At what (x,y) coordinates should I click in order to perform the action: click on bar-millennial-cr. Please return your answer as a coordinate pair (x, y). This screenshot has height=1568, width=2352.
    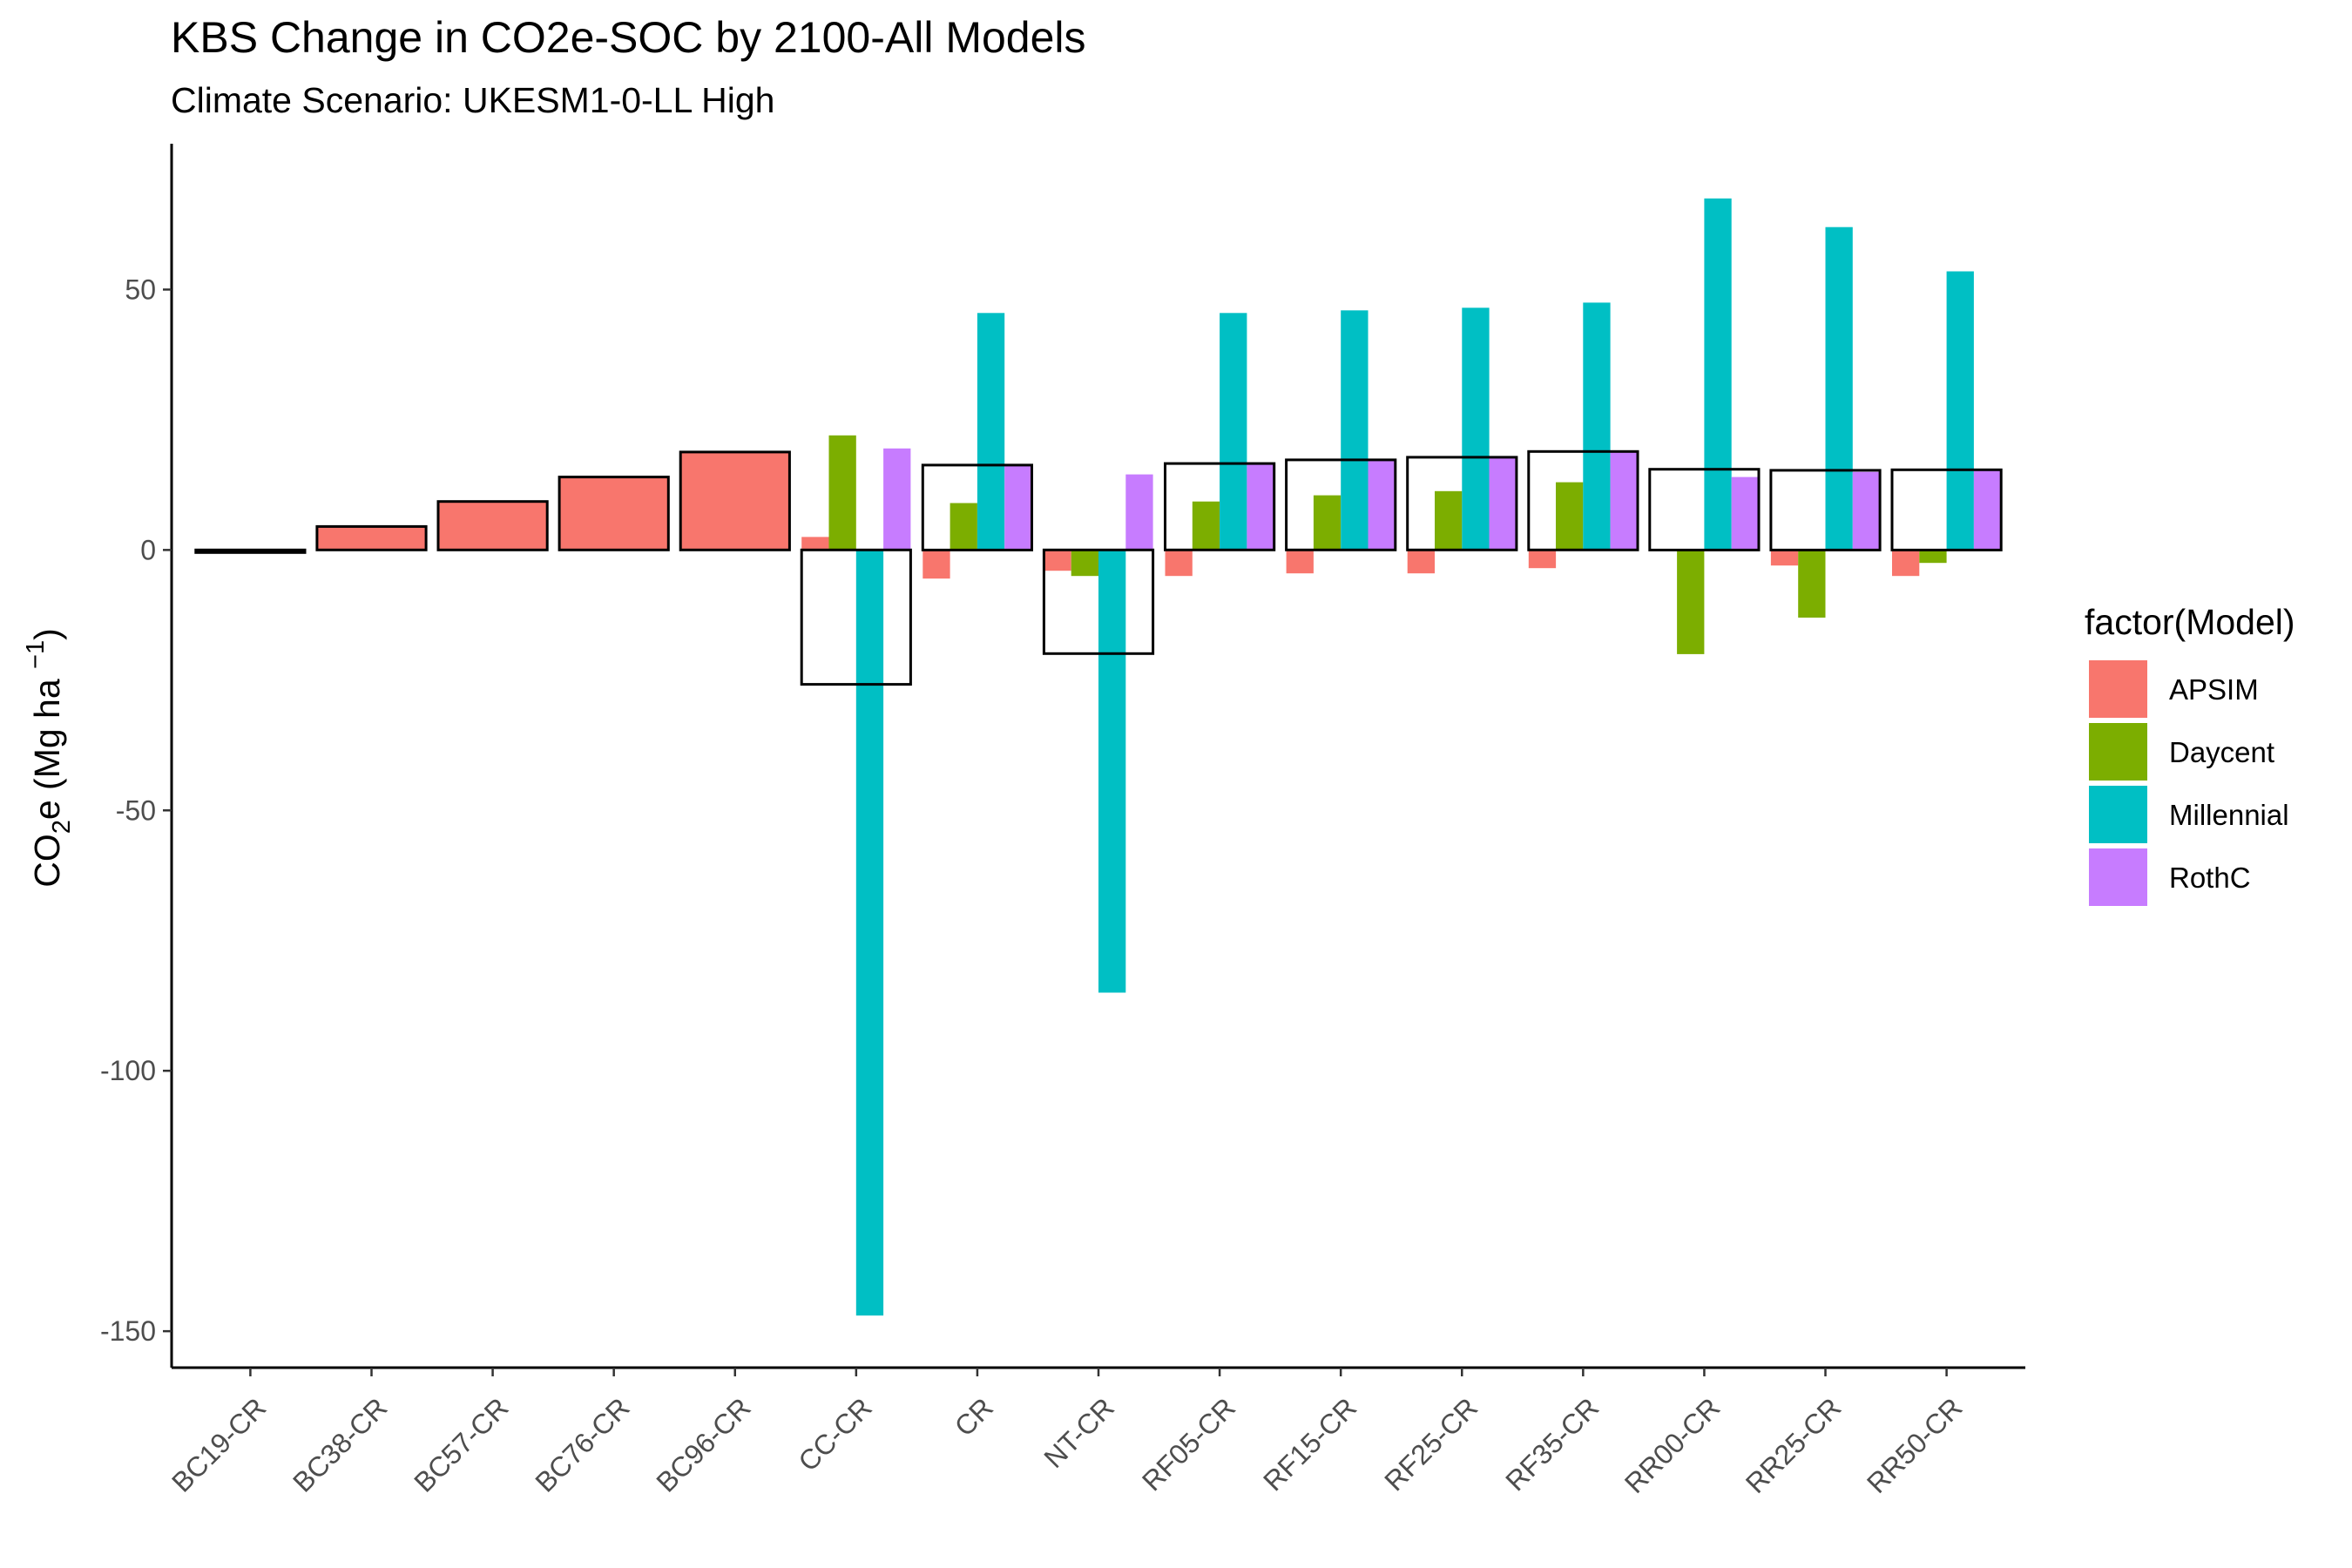
    Looking at the image, I should click on (991, 432).